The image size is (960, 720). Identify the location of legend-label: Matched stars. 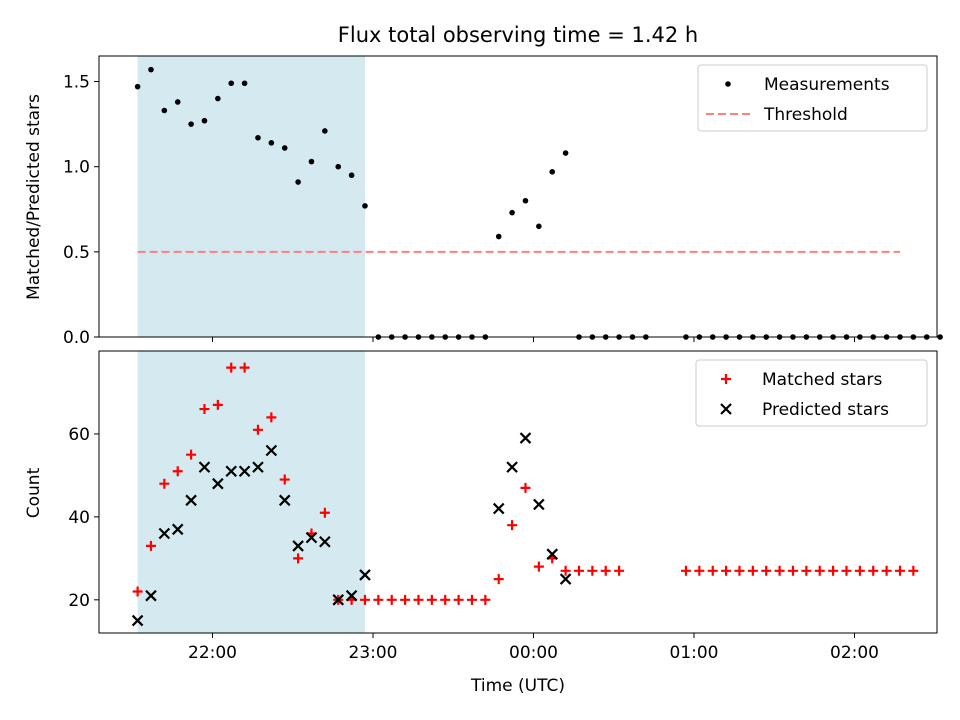
(822, 380).